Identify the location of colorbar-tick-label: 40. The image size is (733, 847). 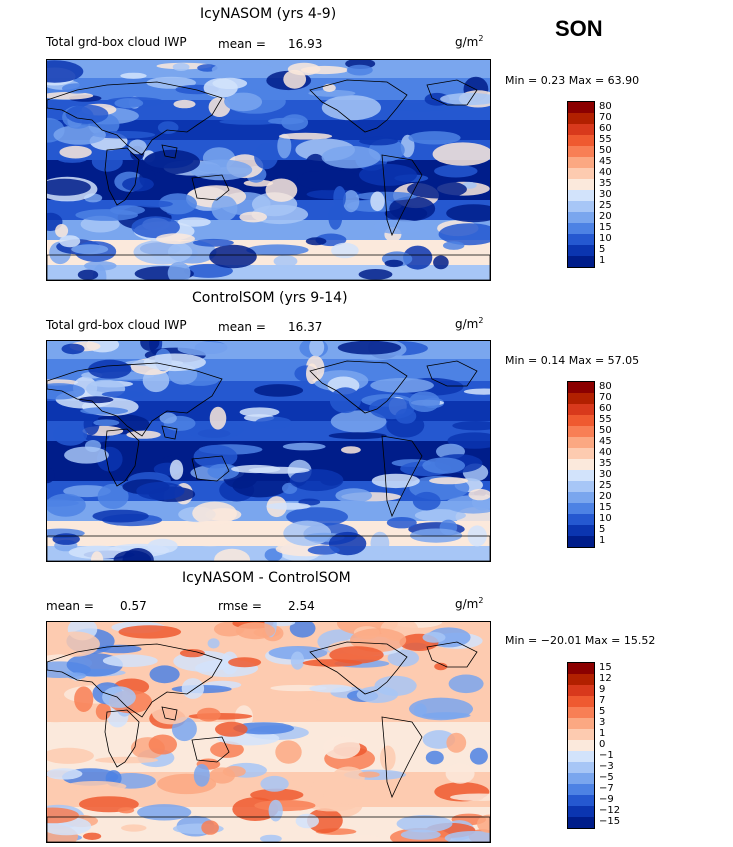
(605, 172).